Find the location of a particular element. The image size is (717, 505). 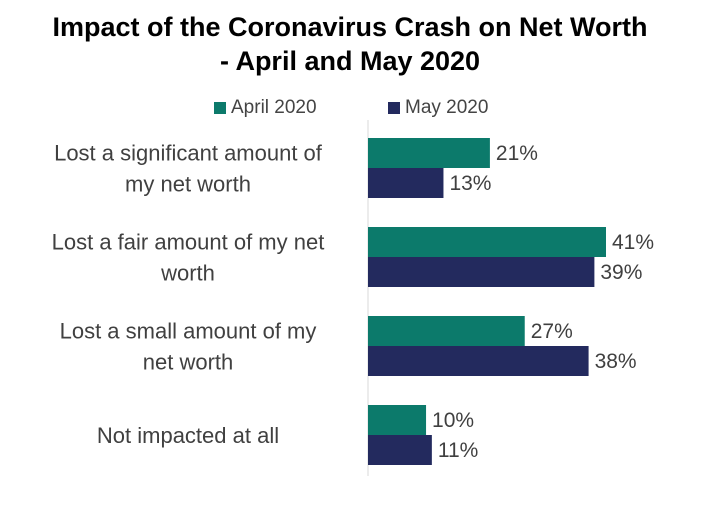

data-label-may-2020-0: 13% is located at coordinates (470, 183).